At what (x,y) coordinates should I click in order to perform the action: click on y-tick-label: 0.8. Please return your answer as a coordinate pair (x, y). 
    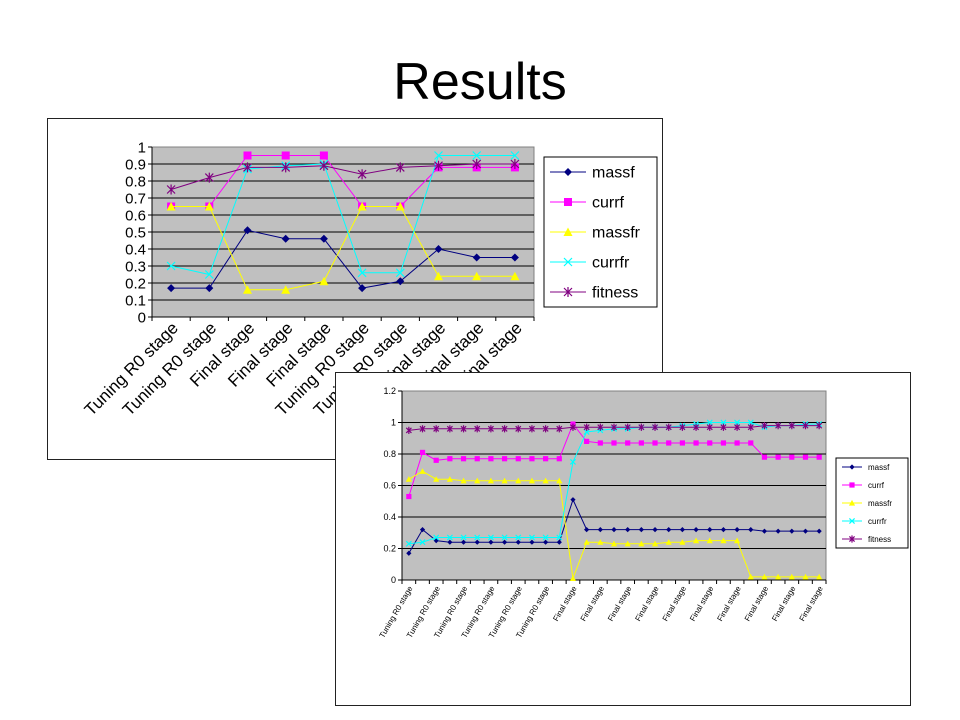
    Looking at the image, I should click on (135, 181).